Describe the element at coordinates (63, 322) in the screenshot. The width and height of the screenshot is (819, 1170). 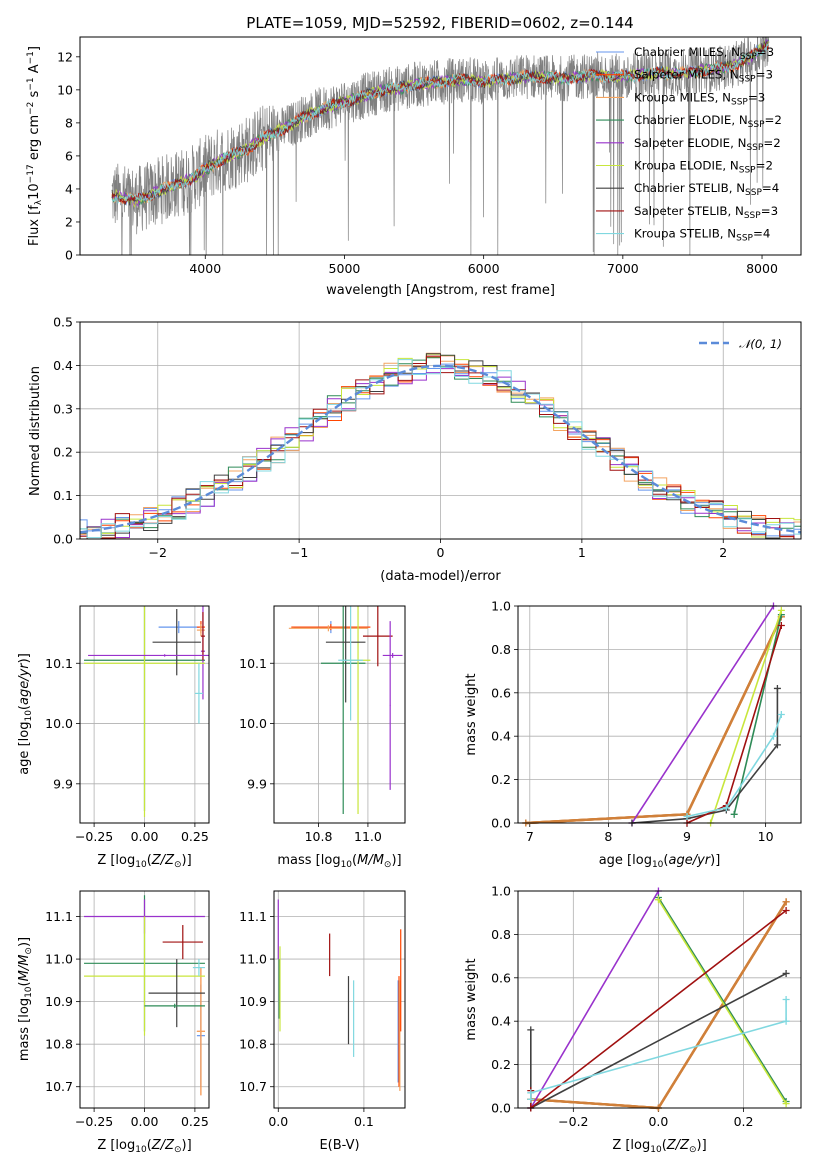
I see `y-tick-label: 0.5` at that location.